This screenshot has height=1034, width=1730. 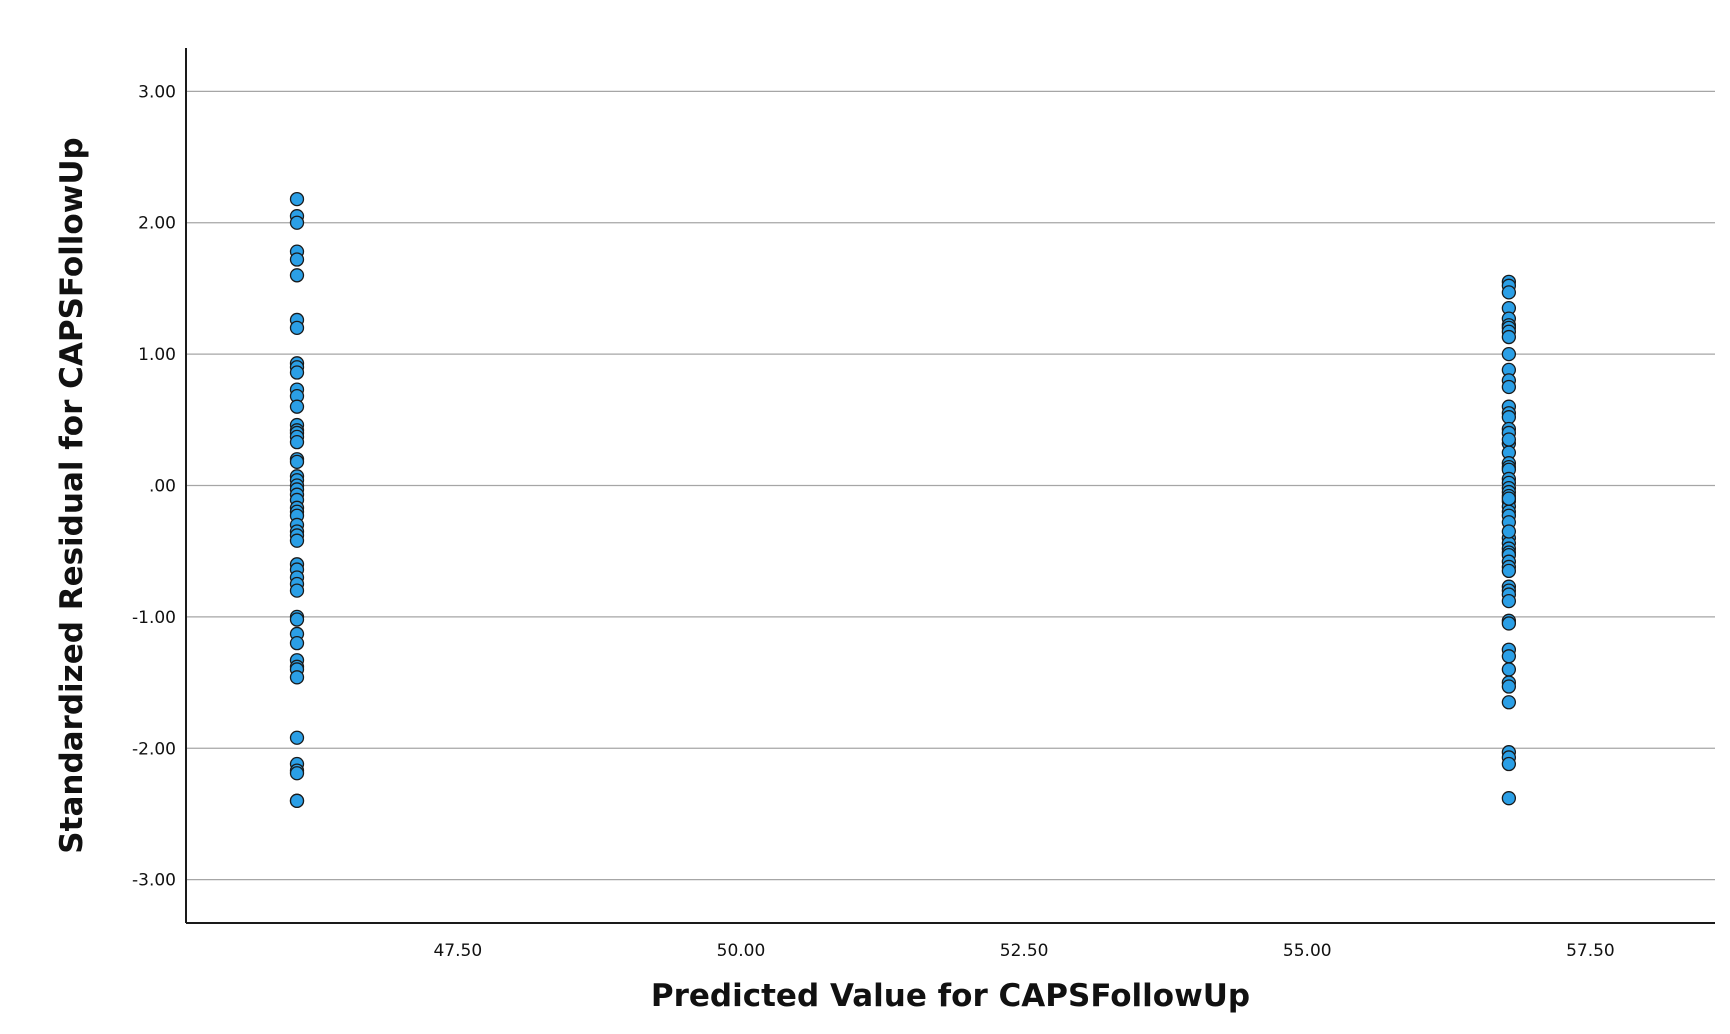 What do you see at coordinates (950, 996) in the screenshot?
I see `x-axis-title: Predicted Value for CAPSFollowUp` at bounding box center [950, 996].